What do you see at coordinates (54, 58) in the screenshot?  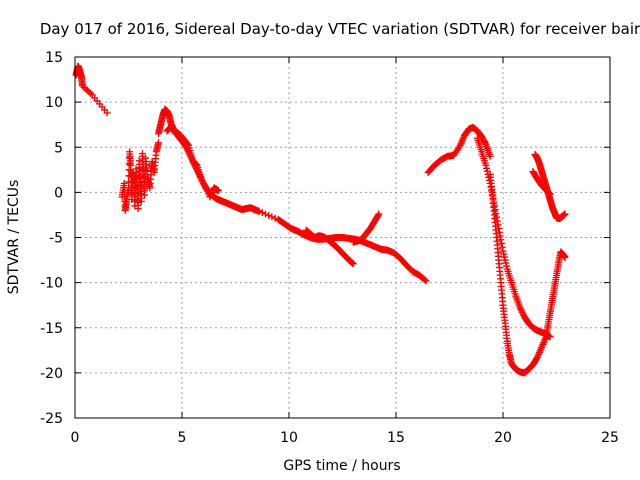 I see `y-tick-label: 15` at bounding box center [54, 58].